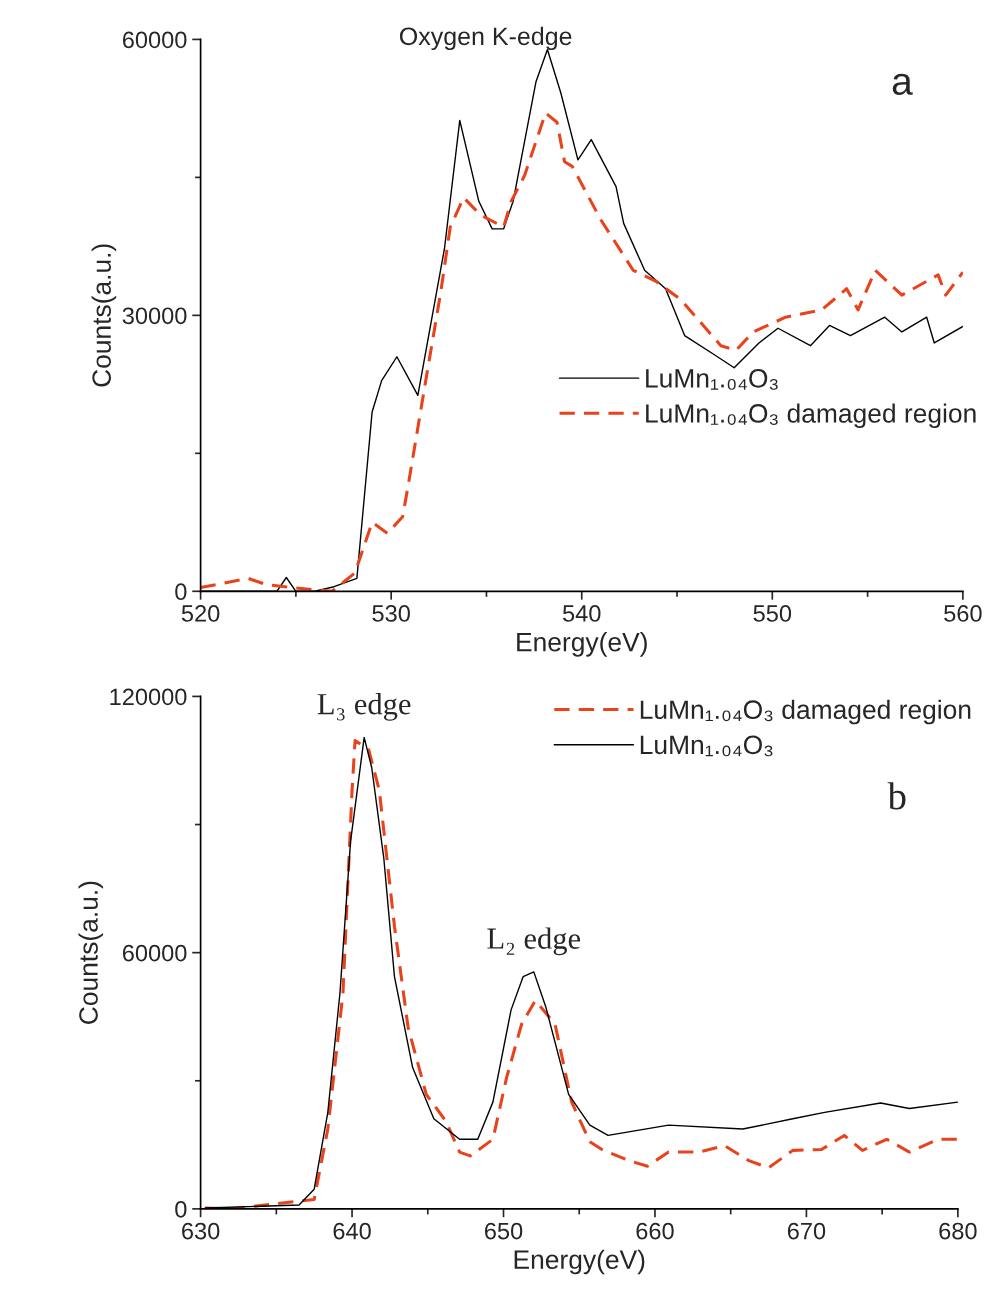 This screenshot has height=1314, width=1003. Describe the element at coordinates (581, 613) in the screenshot. I see `x-tick-label: 540` at that location.